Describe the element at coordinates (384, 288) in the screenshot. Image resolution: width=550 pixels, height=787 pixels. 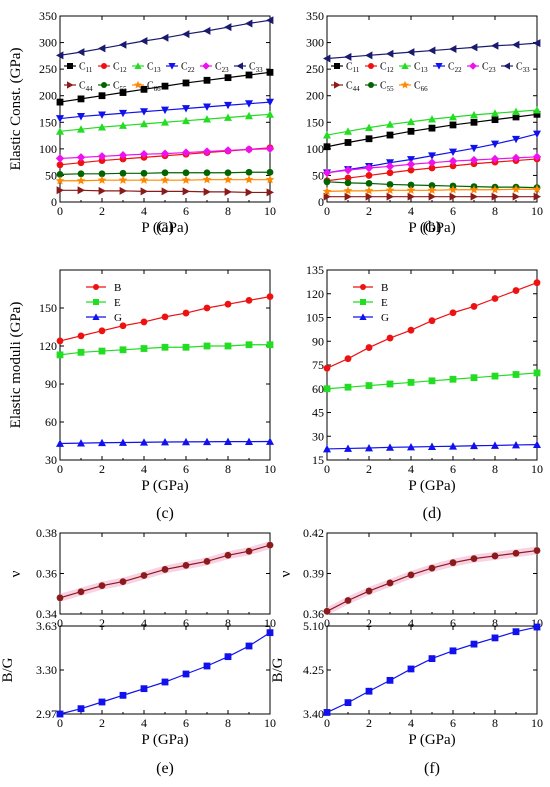
I see `legend-label: B` at that location.